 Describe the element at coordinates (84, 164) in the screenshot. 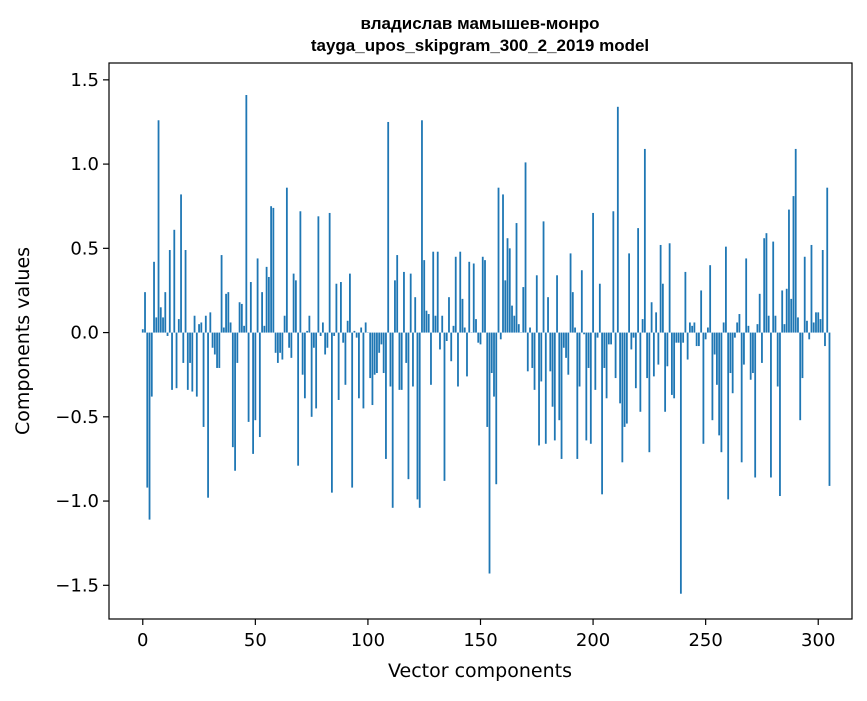

I see `y-tick-label: 1.0` at that location.